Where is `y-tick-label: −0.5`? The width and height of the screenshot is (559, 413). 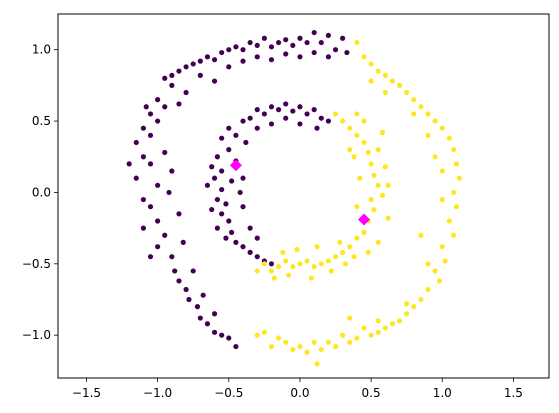 y-tick-label: −0.5 is located at coordinates (36, 264).